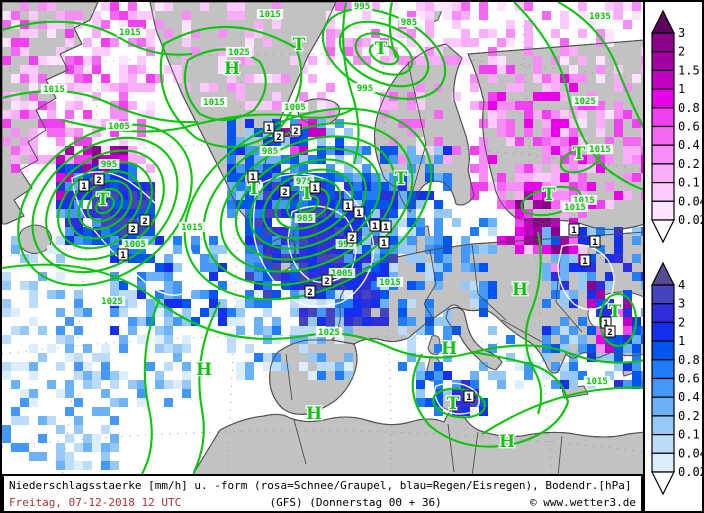 The height and width of the screenshot is (513, 704). I want to click on pressure-label: 1025, so click(239, 53).